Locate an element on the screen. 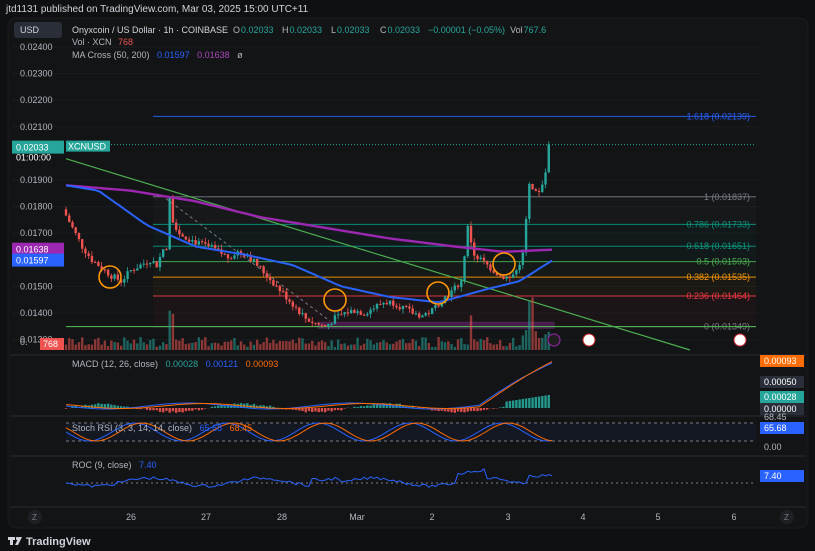  highlight-circle is located at coordinates (504, 264).